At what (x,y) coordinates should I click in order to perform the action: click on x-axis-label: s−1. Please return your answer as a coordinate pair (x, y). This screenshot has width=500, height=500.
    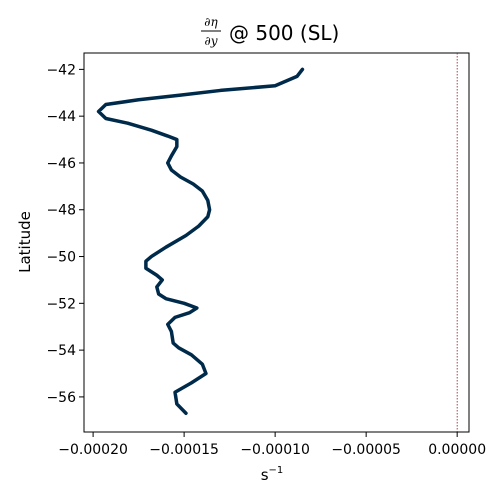
    Looking at the image, I should click on (272, 474).